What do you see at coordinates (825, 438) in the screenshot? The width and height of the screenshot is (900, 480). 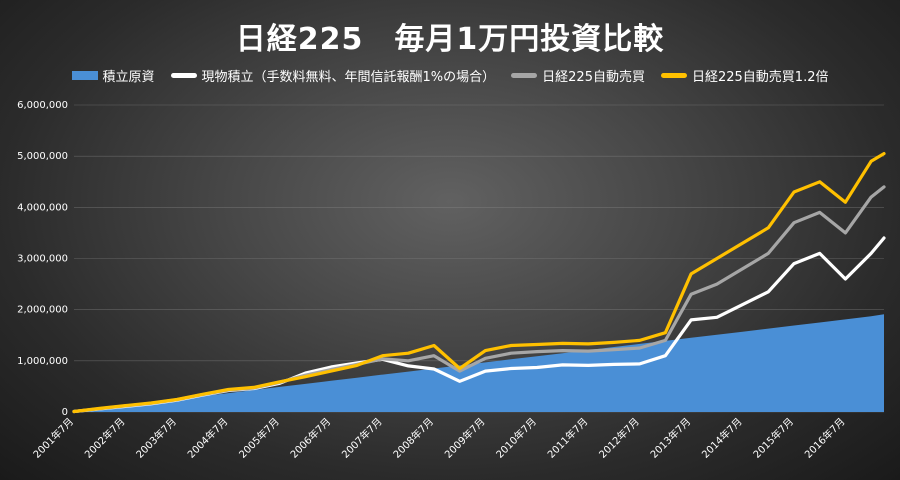 I see `x-tick-label: 2016年7月` at bounding box center [825, 438].